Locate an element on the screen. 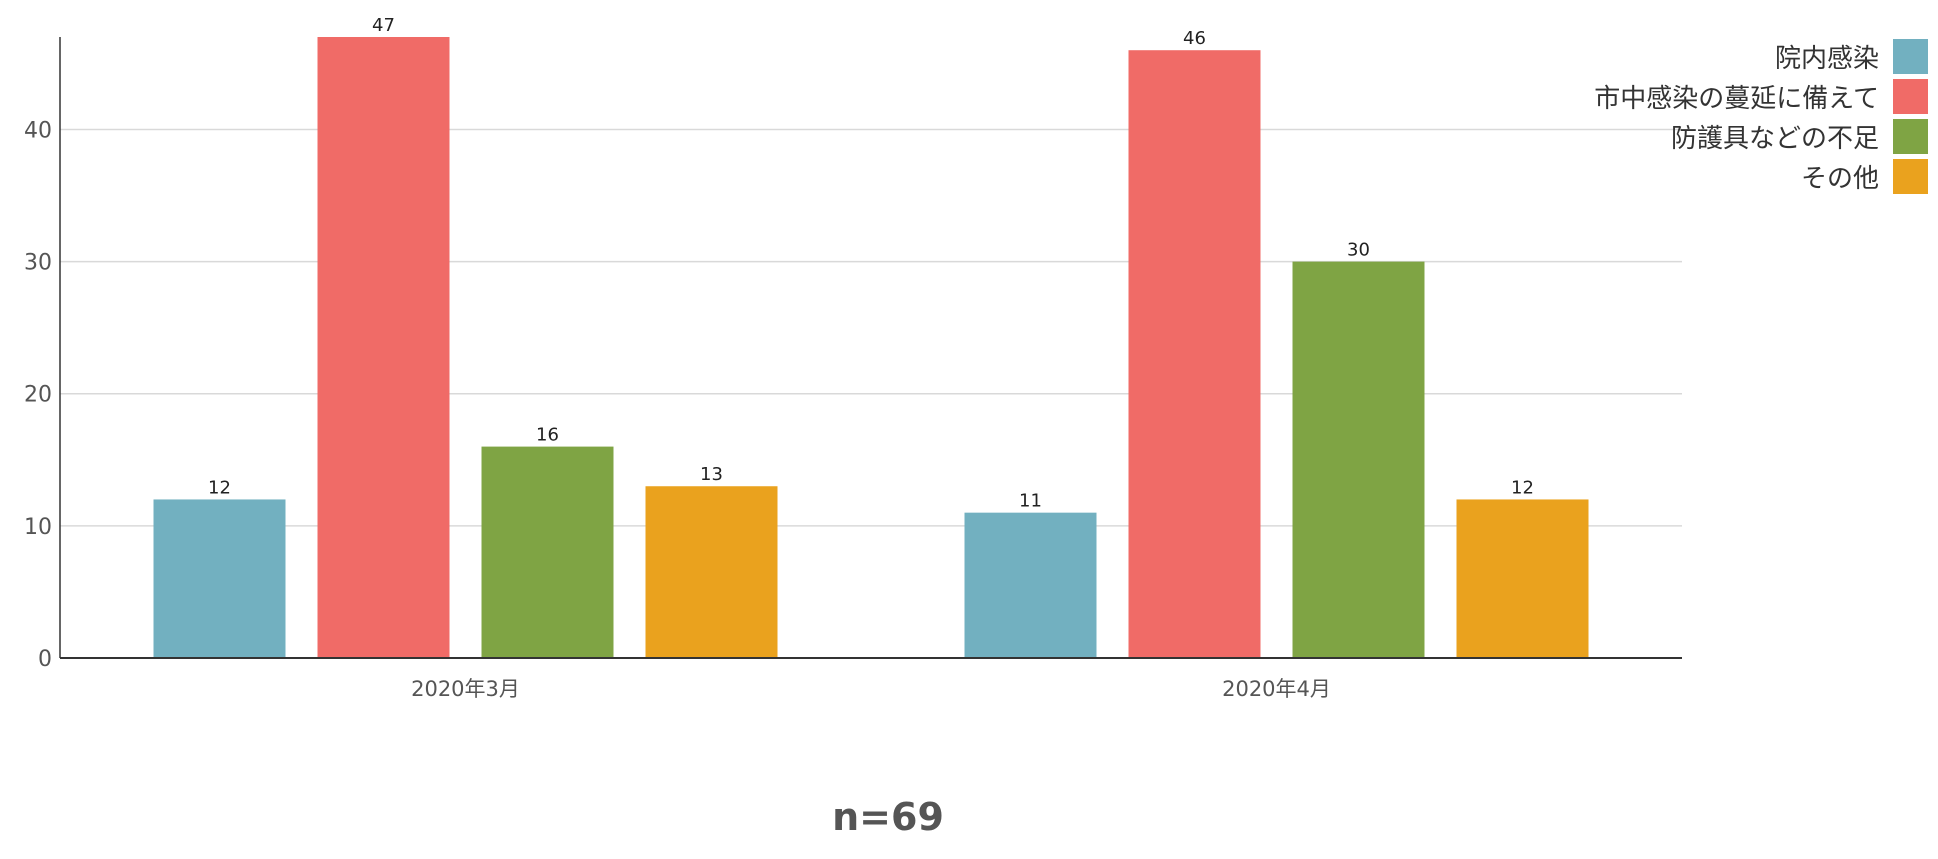 Image resolution: width=1938 pixels, height=859 pixels. y-axis-tick-labels: 0 10 20 30 40 is located at coordinates (38, 395).